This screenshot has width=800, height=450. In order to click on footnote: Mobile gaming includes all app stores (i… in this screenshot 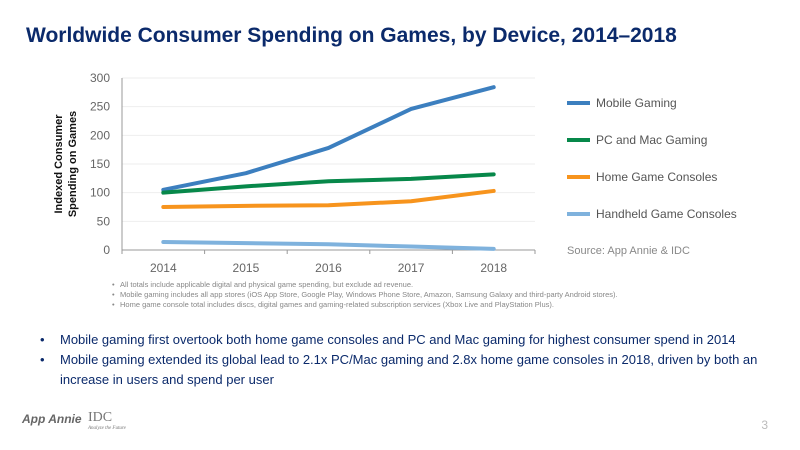, I will do `click(365, 294)`.